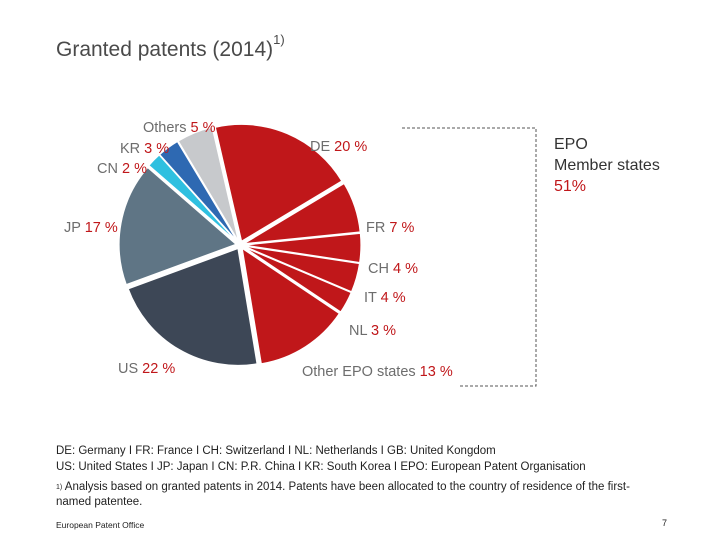 Image resolution: width=720 pixels, height=540 pixels. I want to click on pie-label-name: KR, so click(132, 149).